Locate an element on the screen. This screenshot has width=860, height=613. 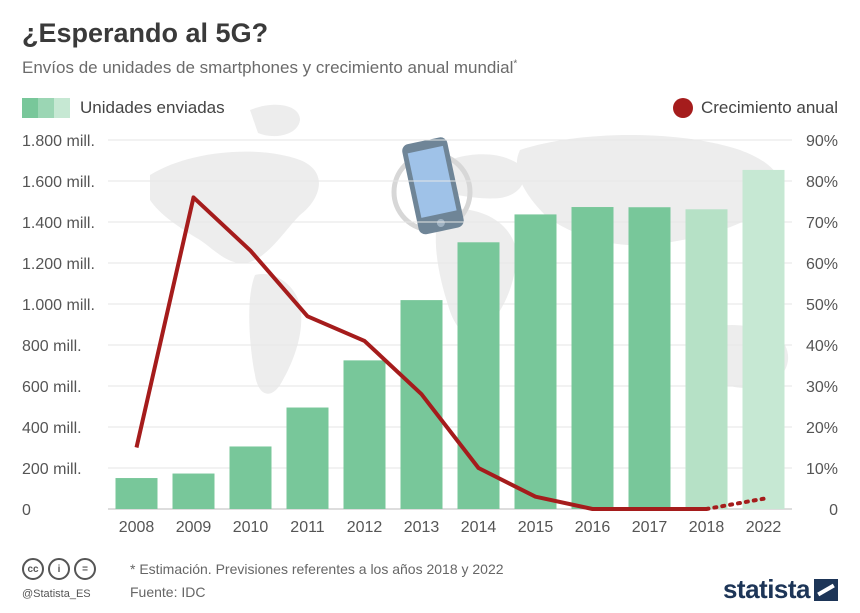
x-tick-label: 2013 is located at coordinates (422, 527).